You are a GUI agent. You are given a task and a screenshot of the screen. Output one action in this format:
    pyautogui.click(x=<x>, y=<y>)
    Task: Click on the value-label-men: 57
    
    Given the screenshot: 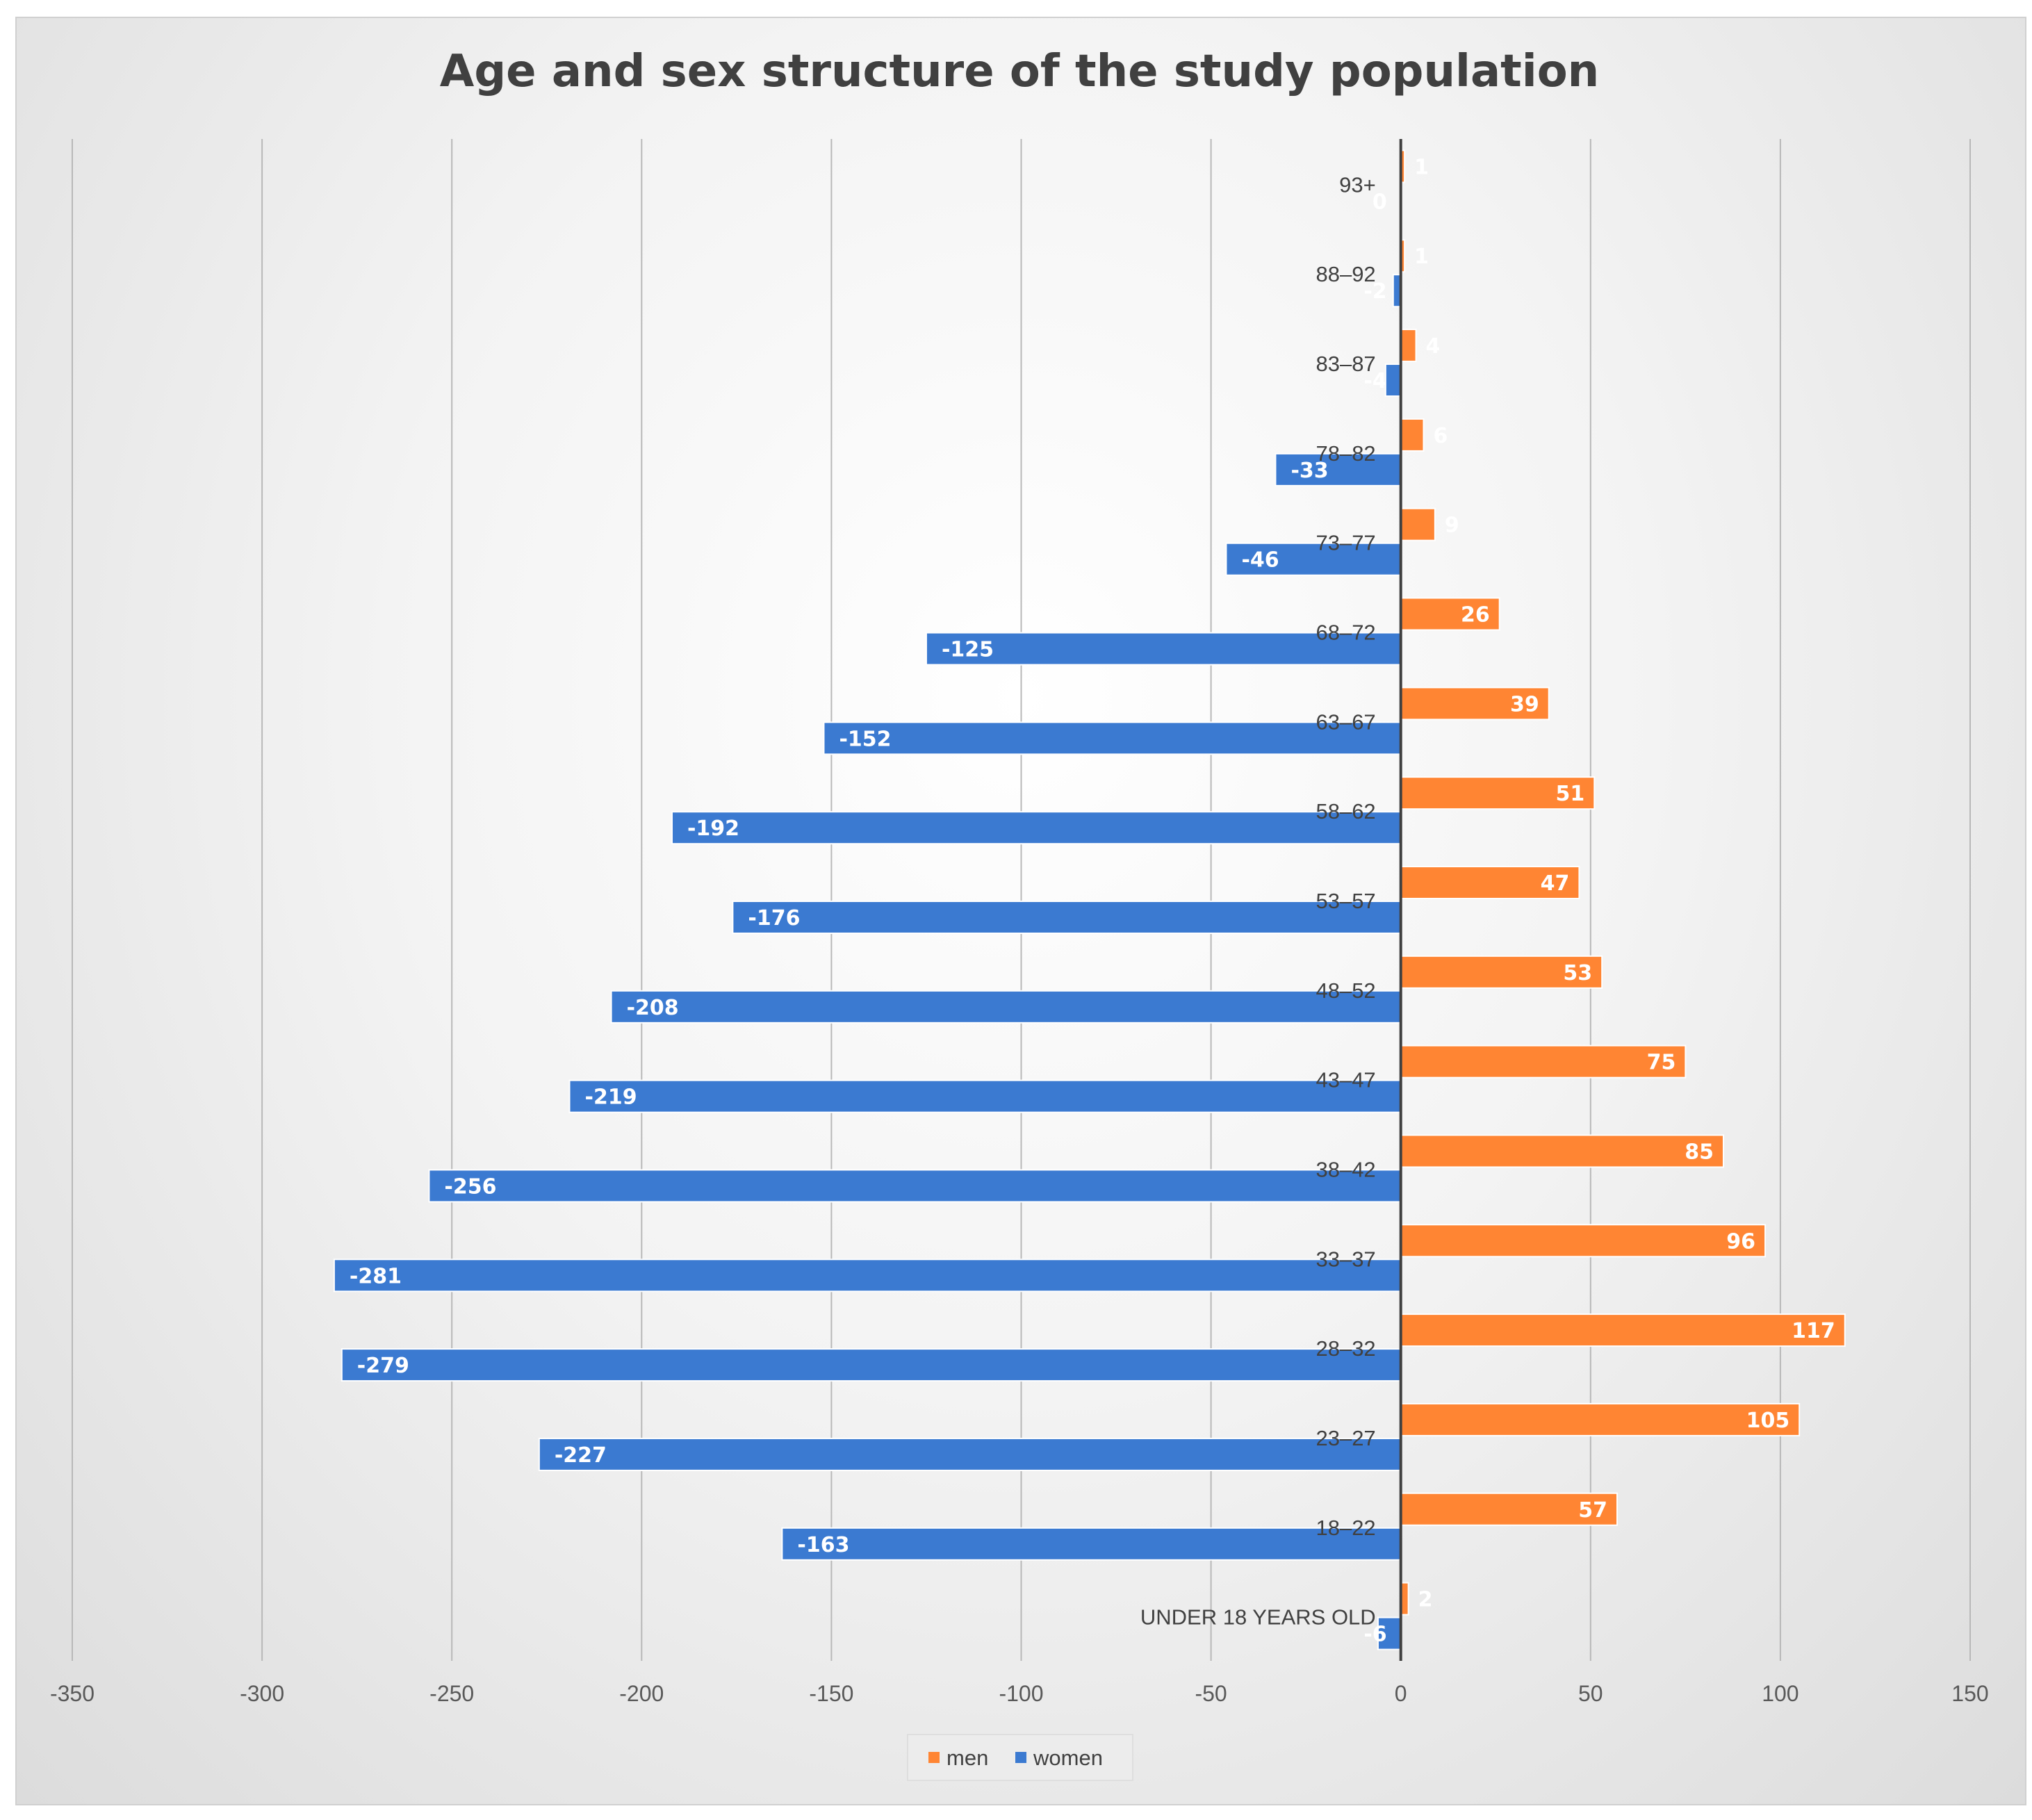 What is the action you would take?
    pyautogui.click(x=1593, y=1510)
    